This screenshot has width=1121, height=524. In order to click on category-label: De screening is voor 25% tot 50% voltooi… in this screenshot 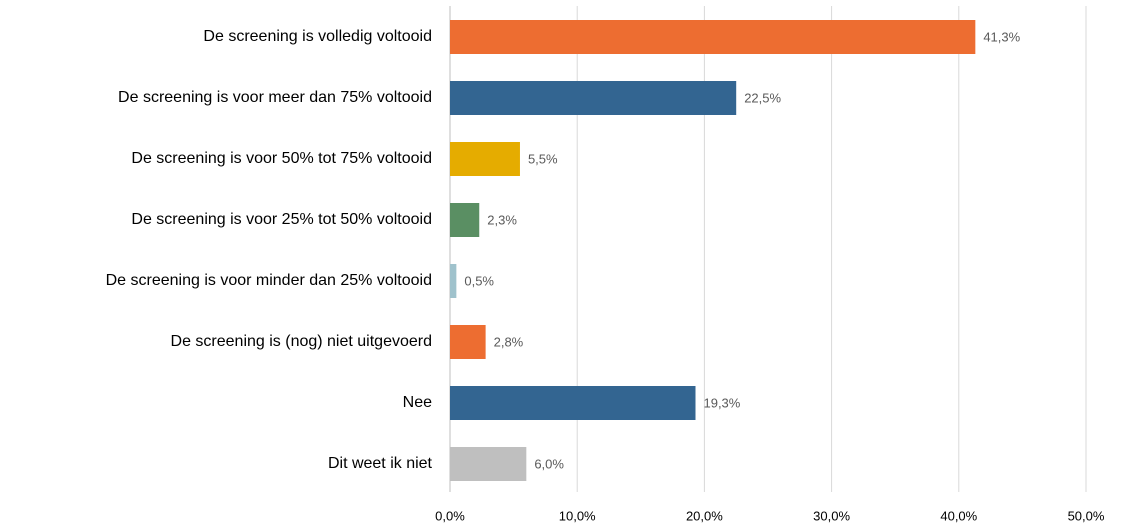, I will do `click(281, 219)`.